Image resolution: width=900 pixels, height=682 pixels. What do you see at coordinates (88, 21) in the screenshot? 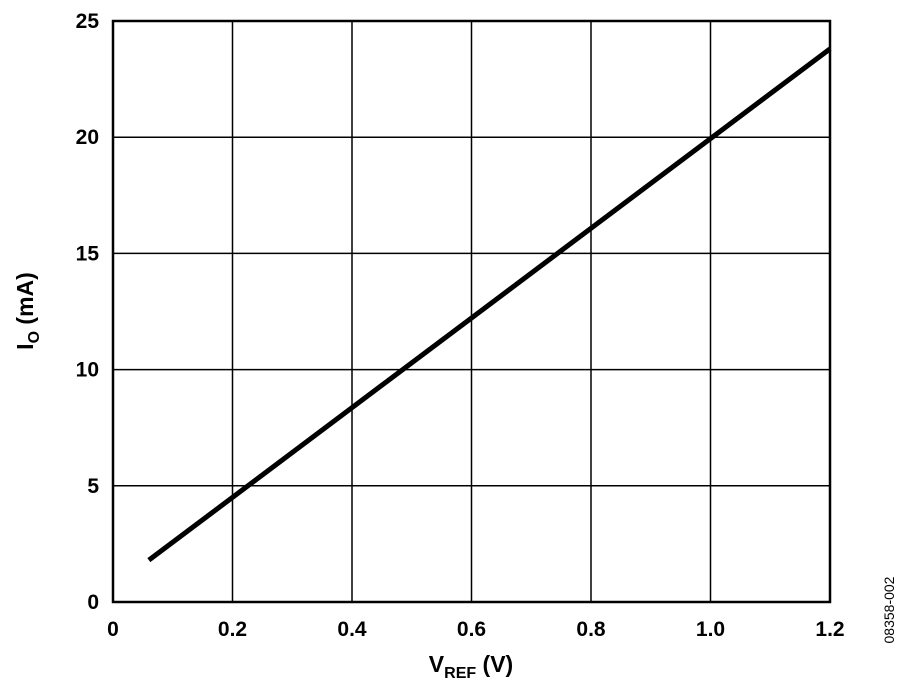
I see `y-tick-label-5: 25` at bounding box center [88, 21].